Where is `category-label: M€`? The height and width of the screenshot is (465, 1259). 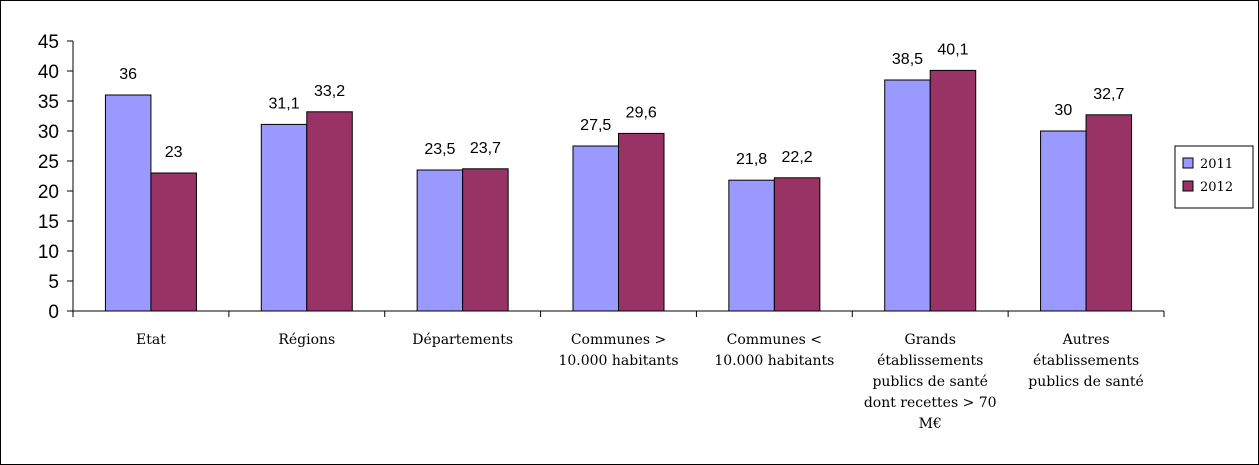 category-label: M€ is located at coordinates (930, 424).